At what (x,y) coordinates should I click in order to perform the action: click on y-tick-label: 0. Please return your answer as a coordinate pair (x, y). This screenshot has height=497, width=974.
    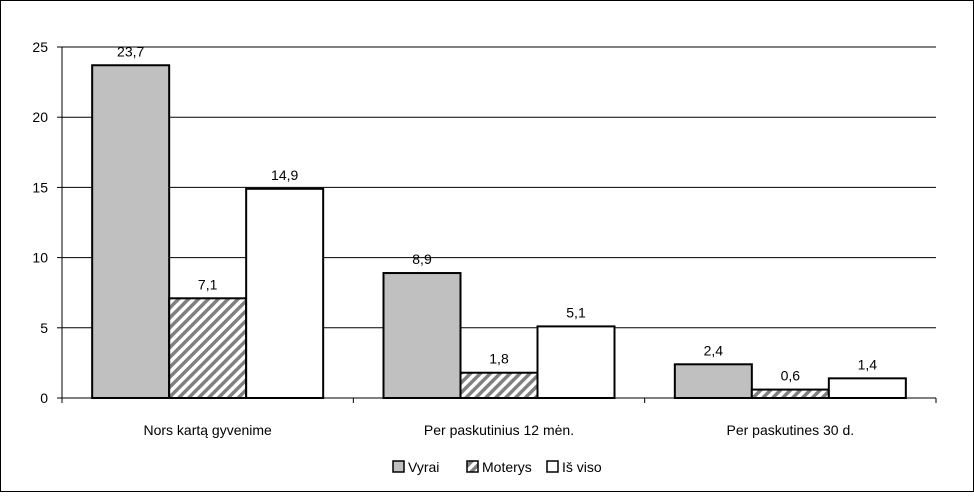
    Looking at the image, I should click on (44, 398).